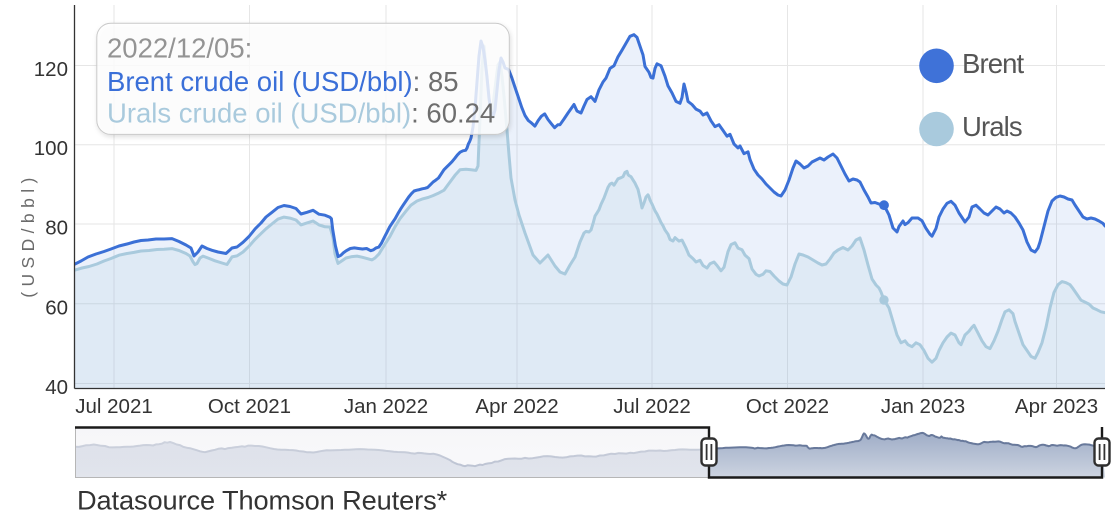 The width and height of the screenshot is (1115, 516). Describe the element at coordinates (386, 406) in the screenshot. I see `svg-text: Jan 2022` at that location.